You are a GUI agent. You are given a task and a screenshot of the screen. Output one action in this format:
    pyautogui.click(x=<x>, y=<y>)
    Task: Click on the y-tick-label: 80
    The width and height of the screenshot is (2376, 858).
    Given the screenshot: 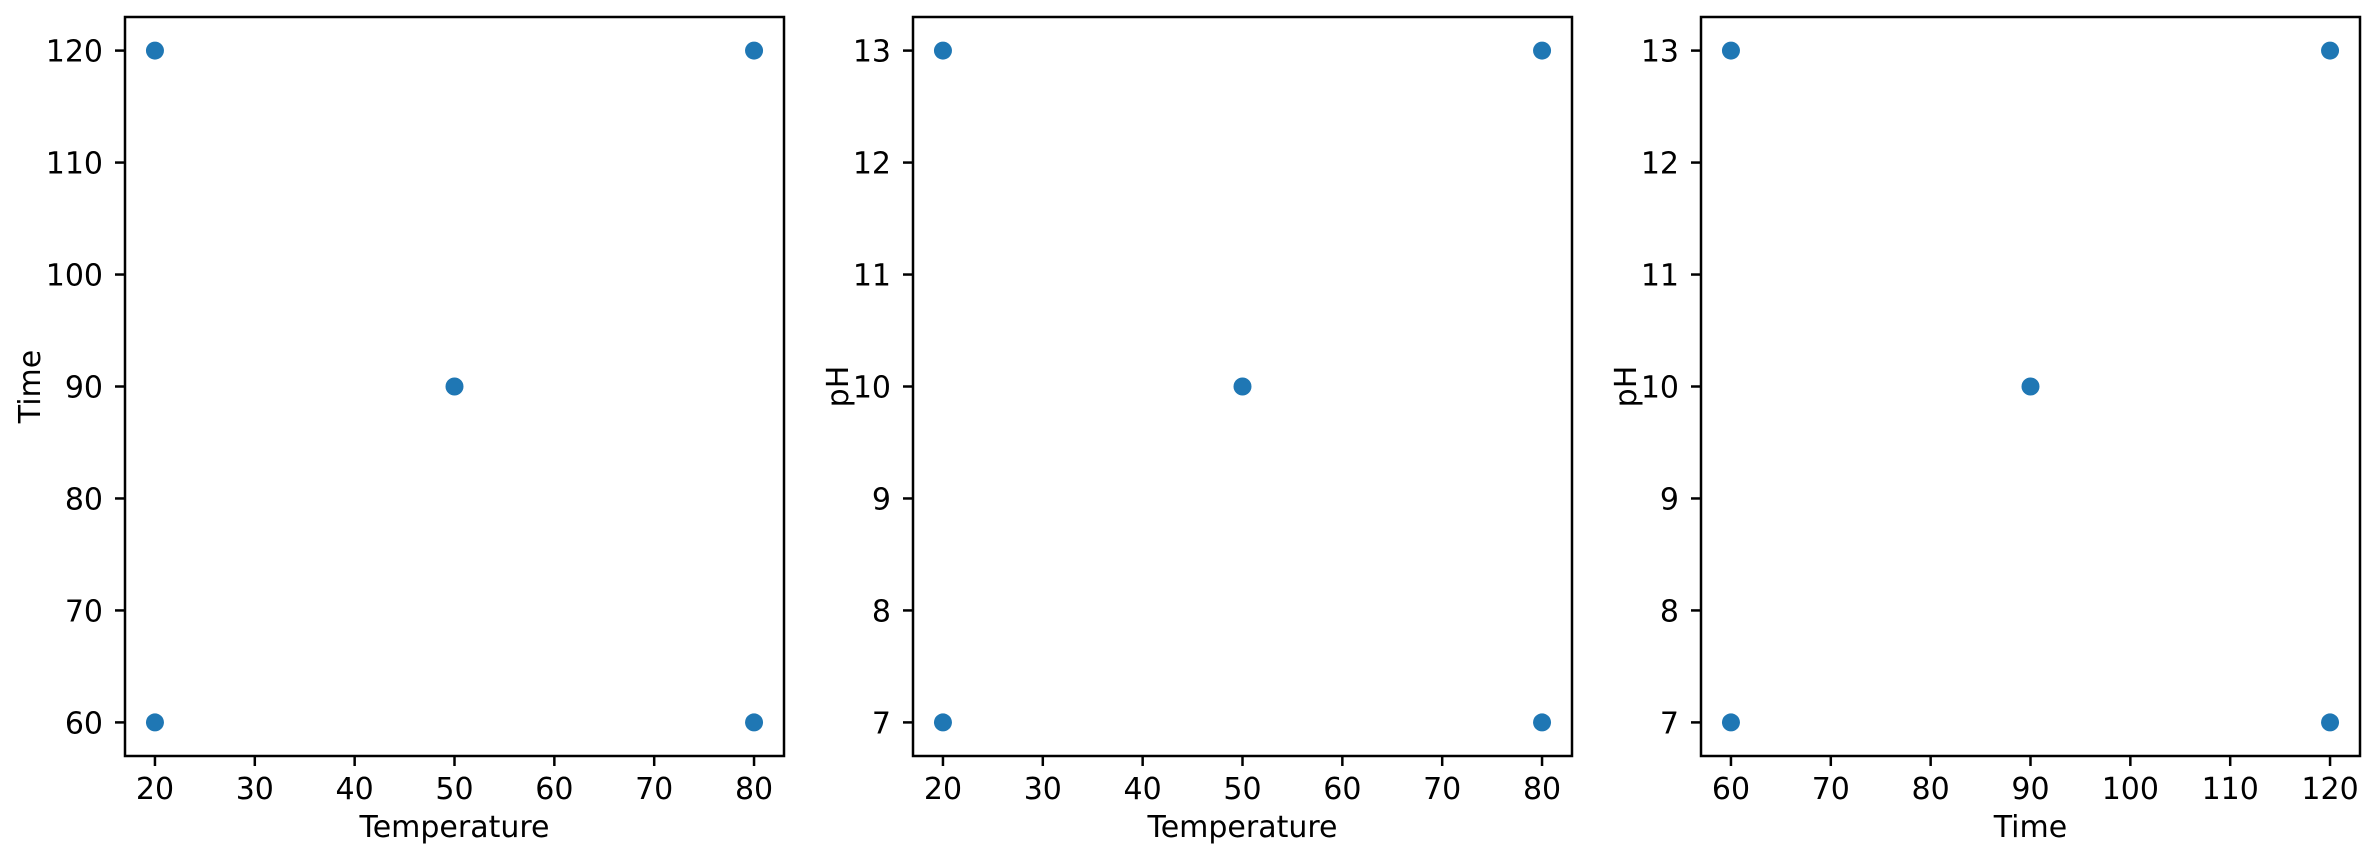 What is the action you would take?
    pyautogui.click(x=84, y=499)
    